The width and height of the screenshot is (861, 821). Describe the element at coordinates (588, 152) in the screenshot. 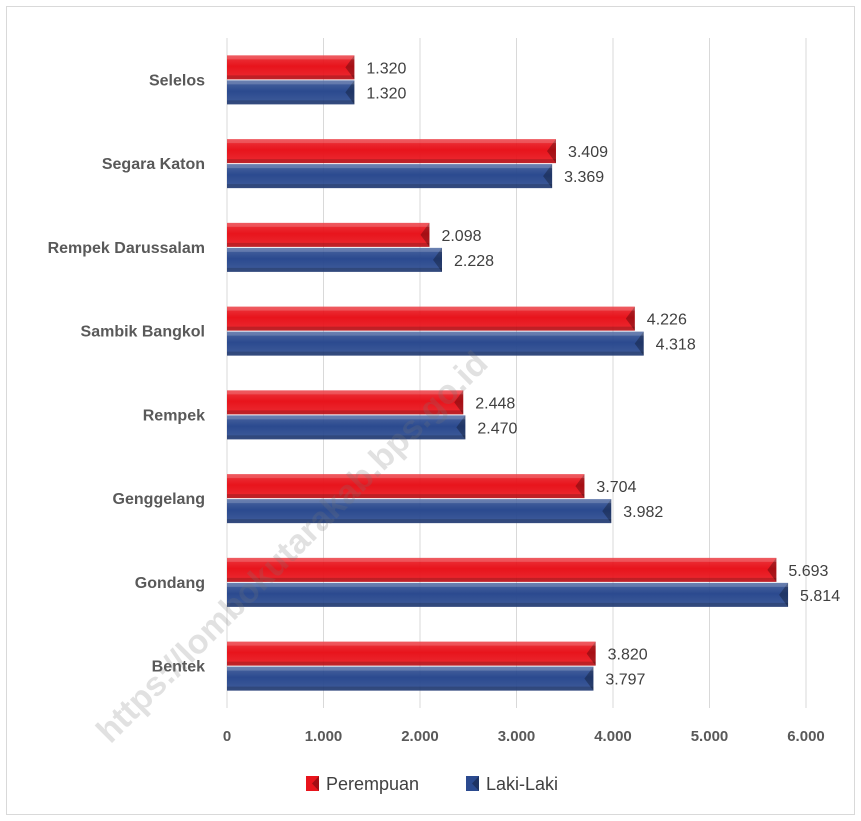

I see `data-label: 3.409` at that location.